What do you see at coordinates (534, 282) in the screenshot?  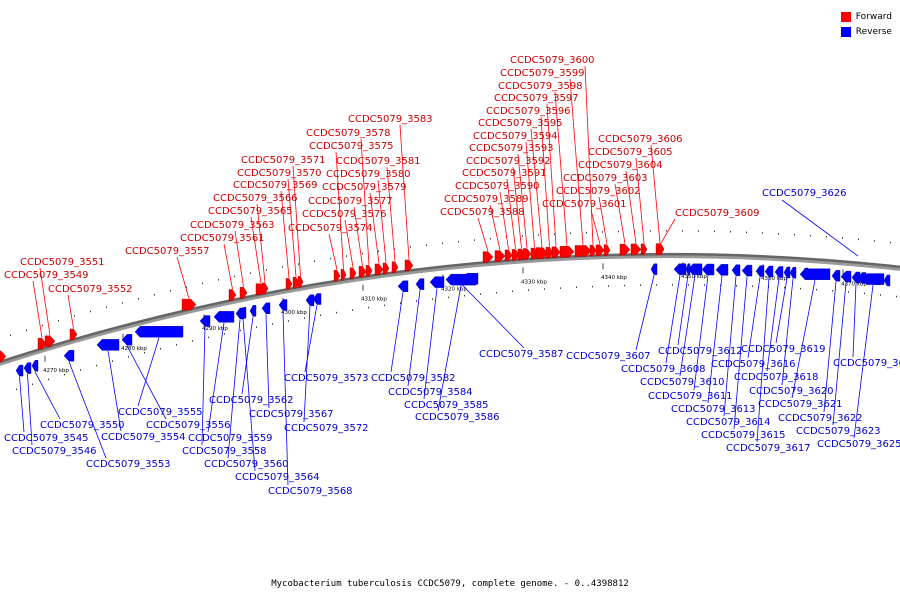 I see `scale-tick-label: 4330 kbp` at bounding box center [534, 282].